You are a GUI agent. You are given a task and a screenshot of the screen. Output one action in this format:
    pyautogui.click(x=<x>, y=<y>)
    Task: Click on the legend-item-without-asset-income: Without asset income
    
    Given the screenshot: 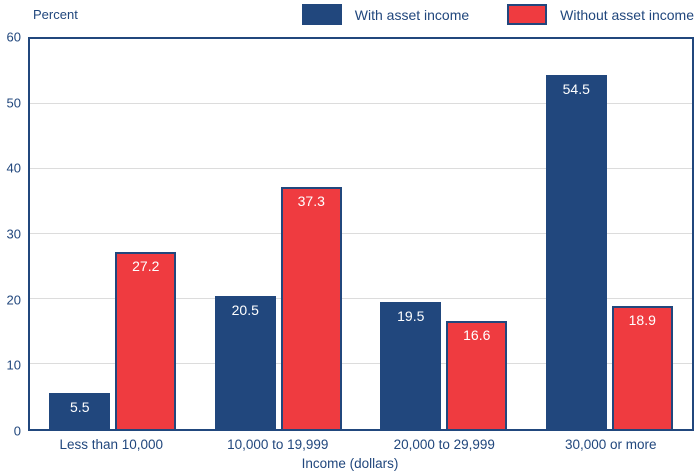 What is the action you would take?
    pyautogui.click(x=600, y=14)
    